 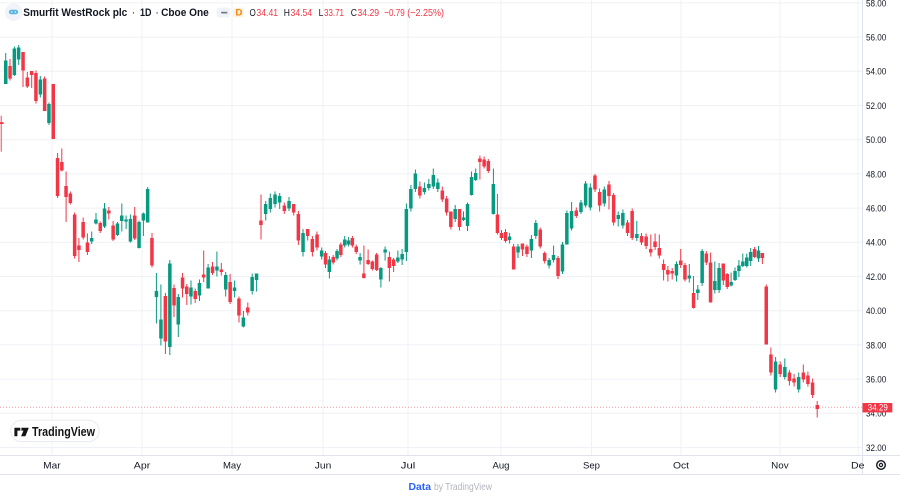 What do you see at coordinates (591, 465) in the screenshot?
I see `svg-text: Sep` at bounding box center [591, 465].